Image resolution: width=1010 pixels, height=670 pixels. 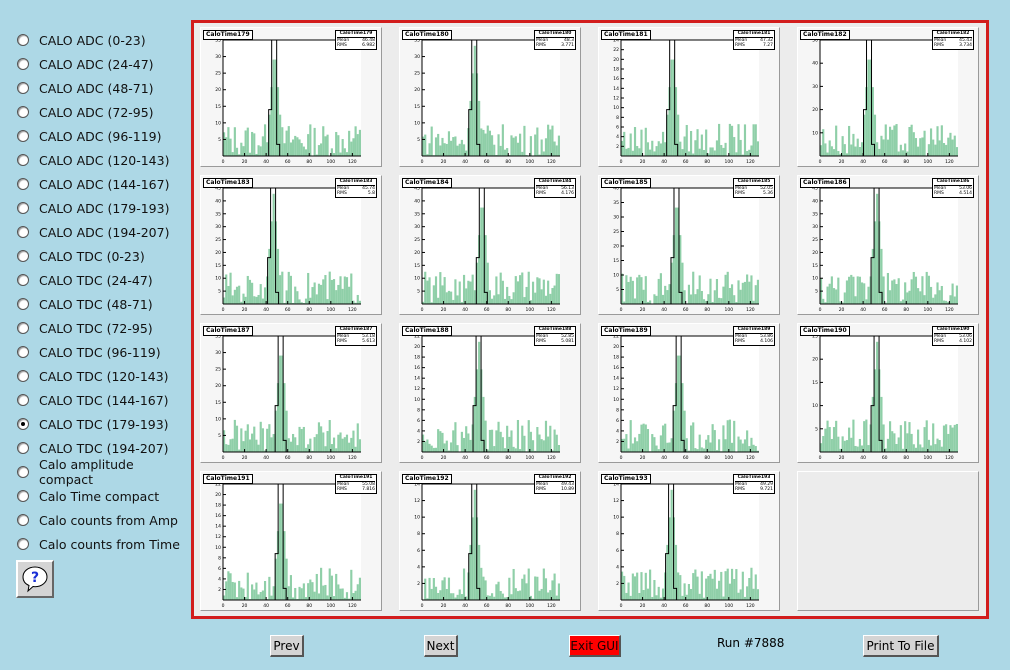 I want to click on histogram-option: CALO ADC (72-95), so click(x=99, y=112).